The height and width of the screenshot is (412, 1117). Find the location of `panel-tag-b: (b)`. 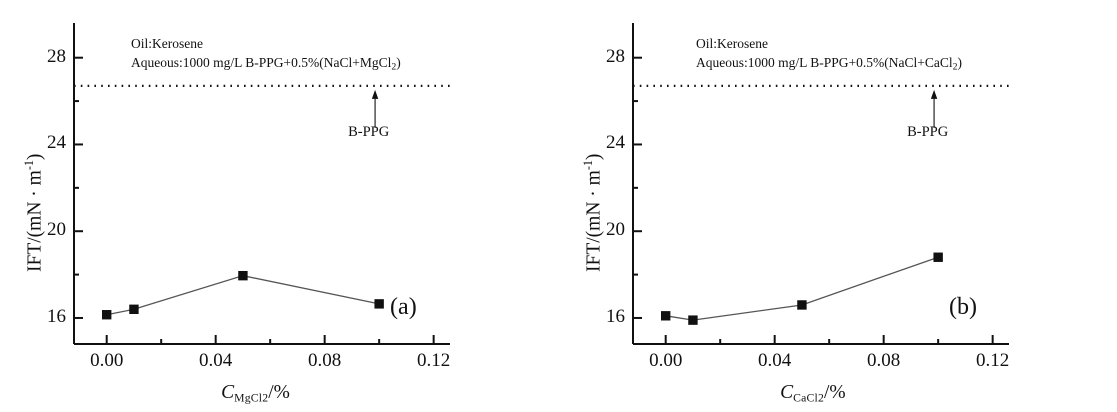

panel-tag-b: (b) is located at coordinates (963, 307).